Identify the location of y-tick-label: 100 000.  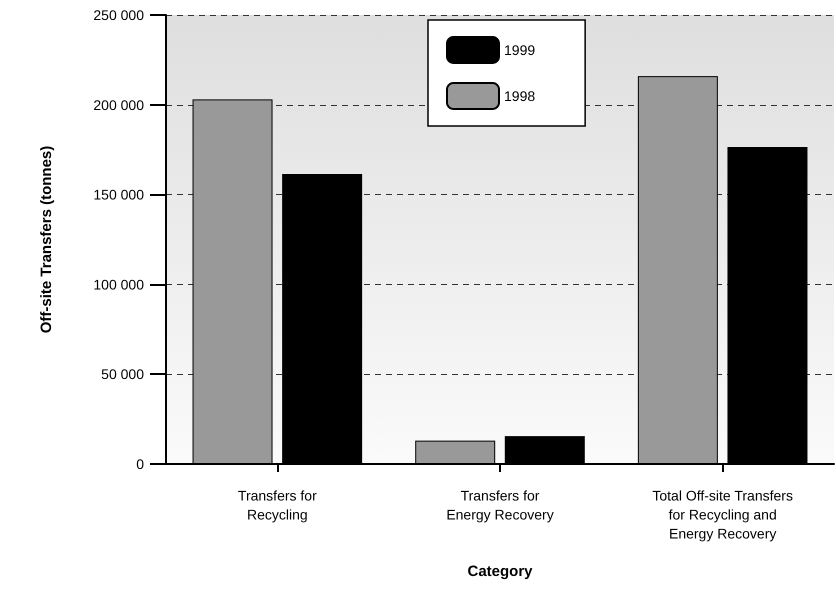
(118, 284).